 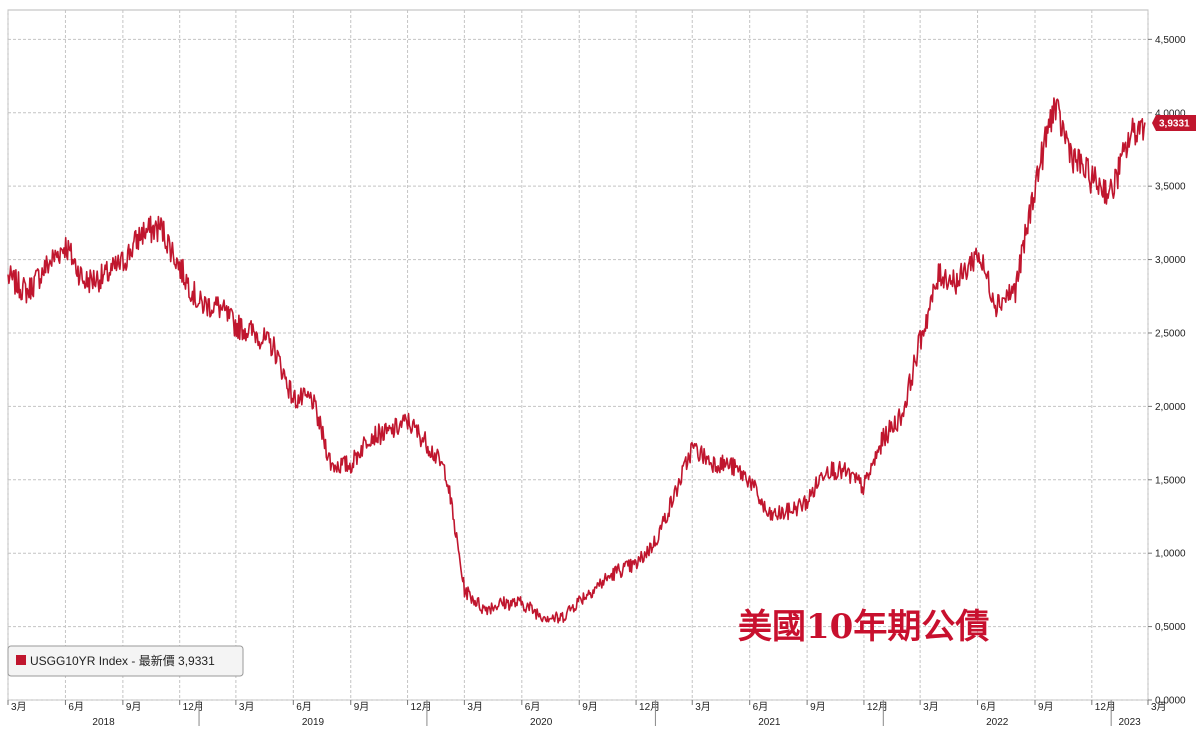 What do you see at coordinates (1170, 701) in the screenshot?
I see `y-tick-label: 0,0000` at bounding box center [1170, 701].